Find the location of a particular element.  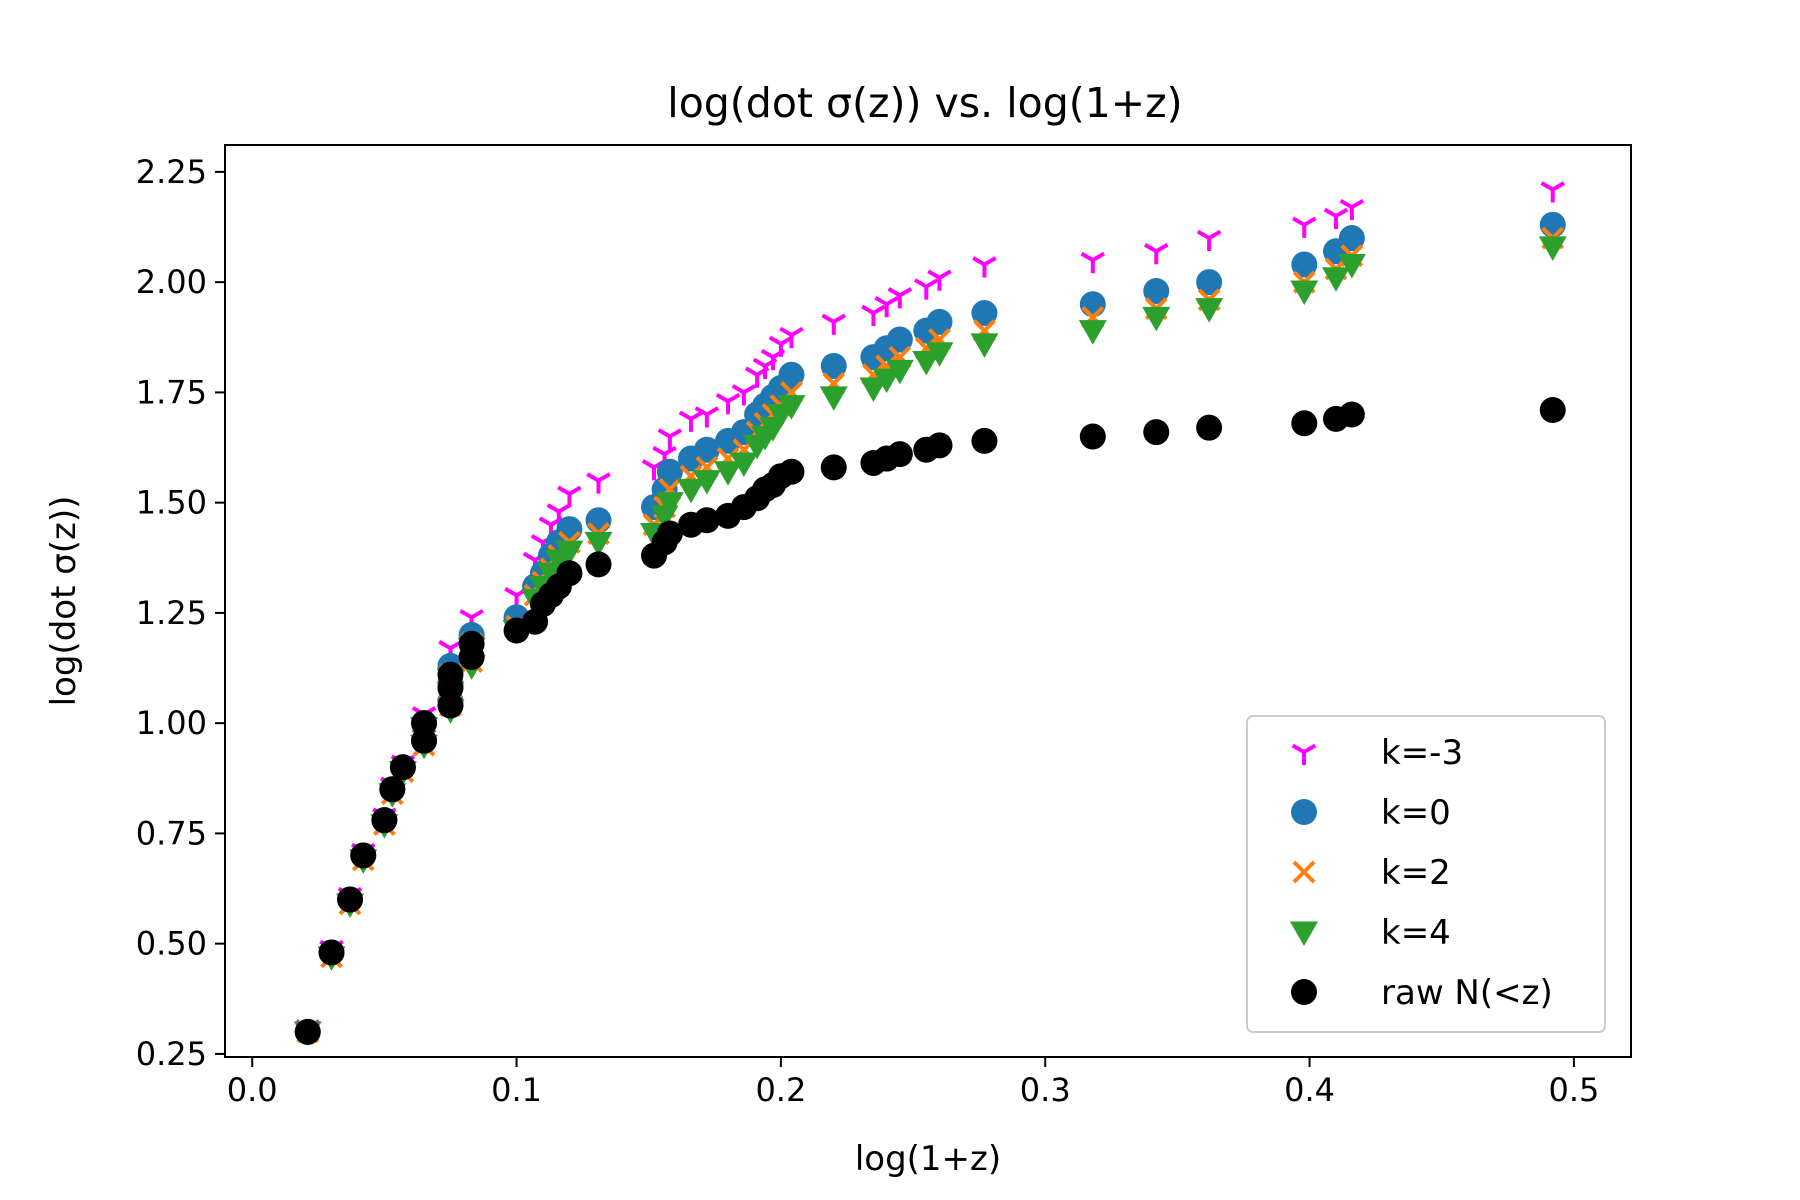

x-tick-label: 0.5 is located at coordinates (1573, 1090).